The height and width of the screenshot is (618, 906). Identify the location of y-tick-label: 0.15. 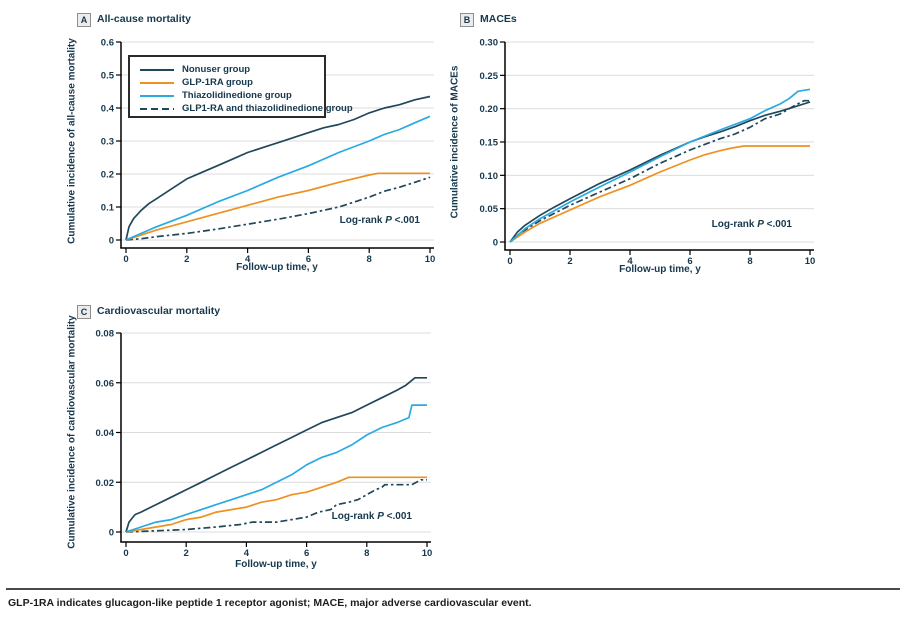
(489, 143).